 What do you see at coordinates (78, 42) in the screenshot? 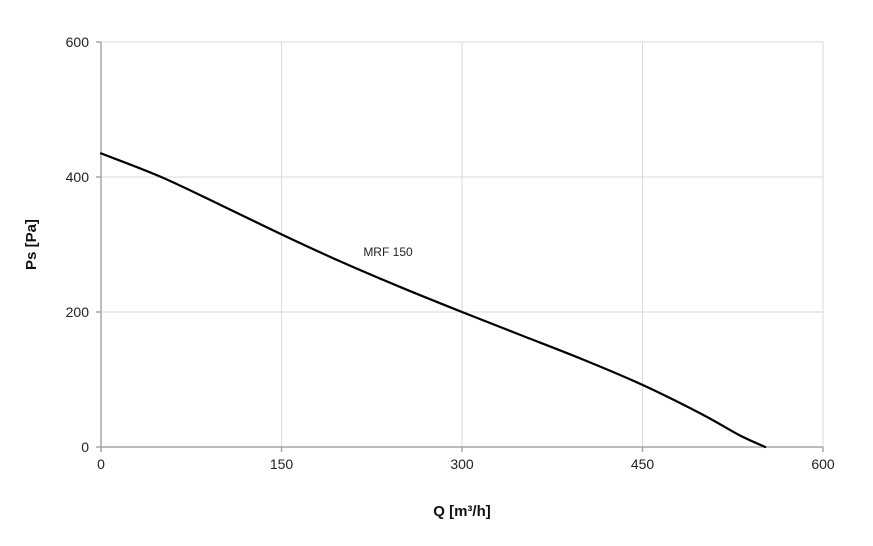
I see `y-tick-label: 600` at bounding box center [78, 42].